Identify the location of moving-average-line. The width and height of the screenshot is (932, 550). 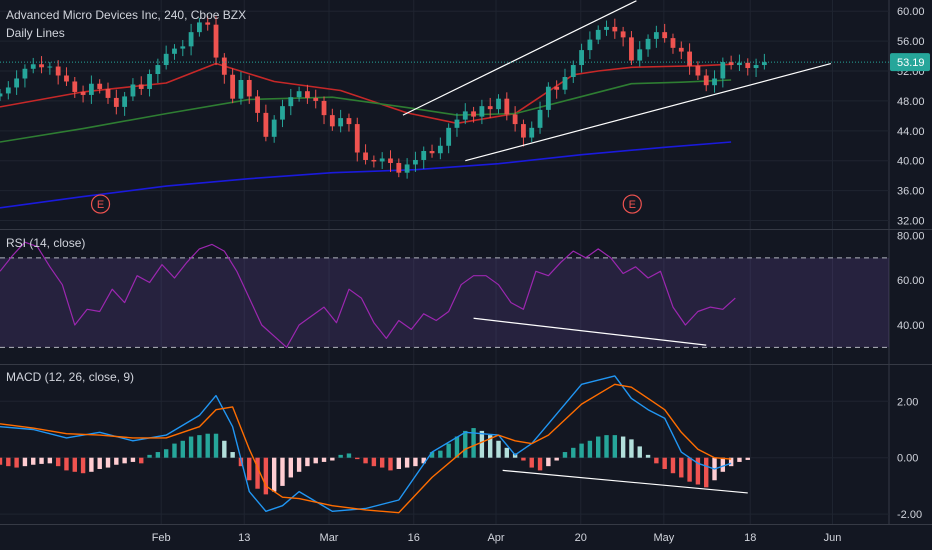
(366, 175).